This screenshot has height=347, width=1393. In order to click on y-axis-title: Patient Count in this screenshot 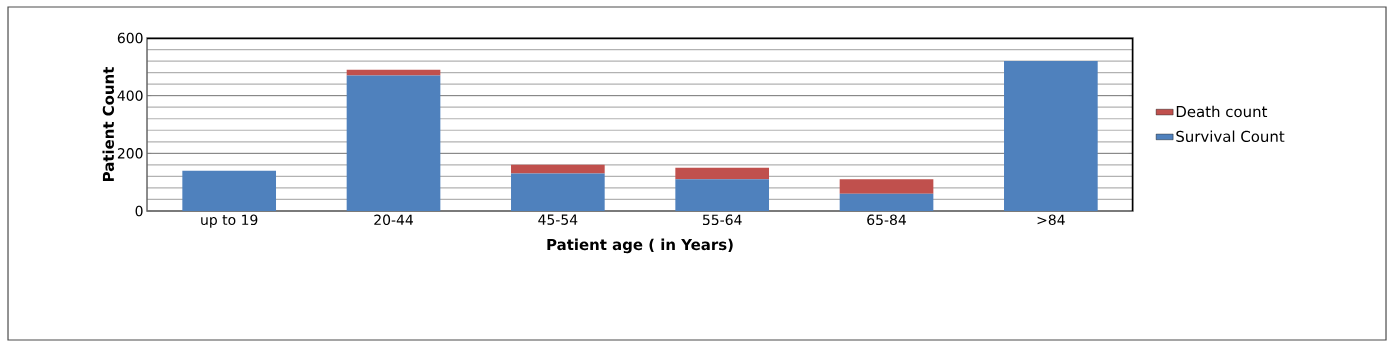, I will do `click(108, 124)`.